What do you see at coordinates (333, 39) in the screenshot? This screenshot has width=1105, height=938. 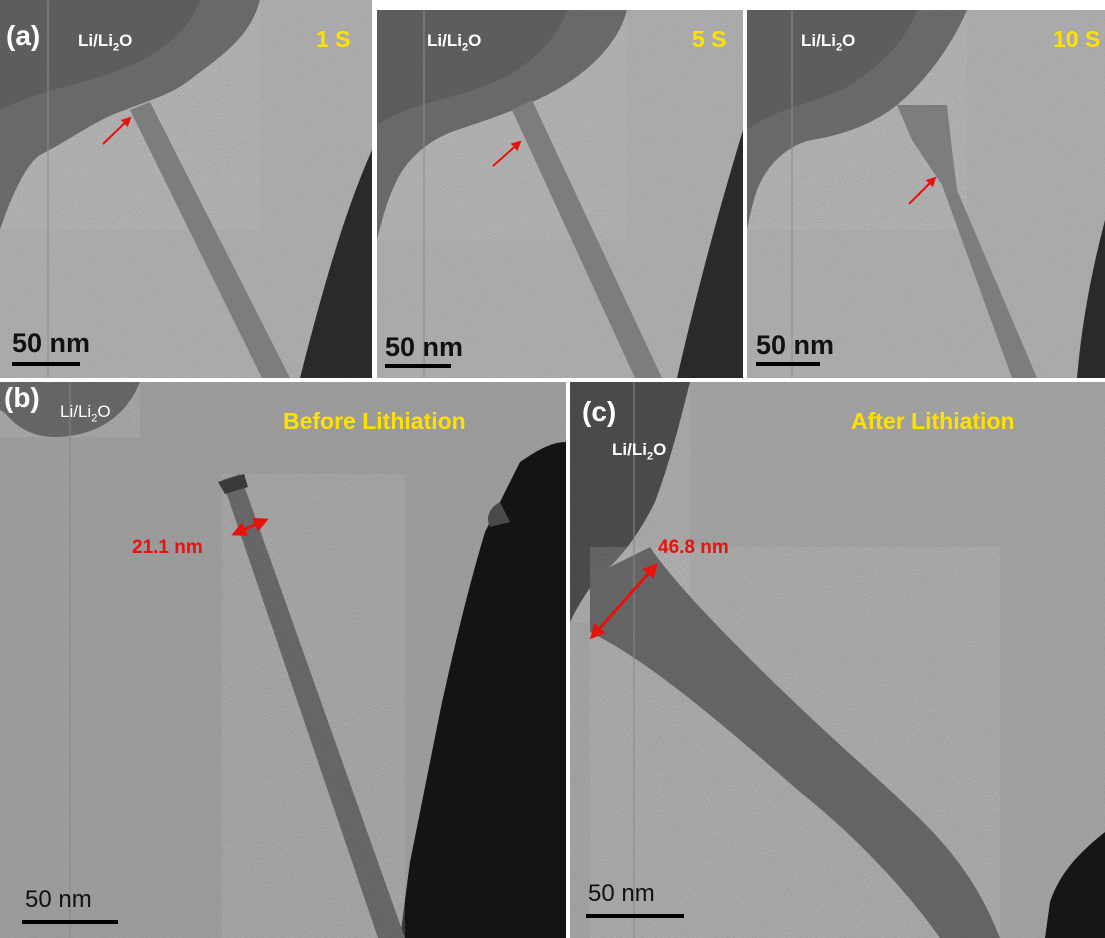 I see `time-label: 1 S` at bounding box center [333, 39].